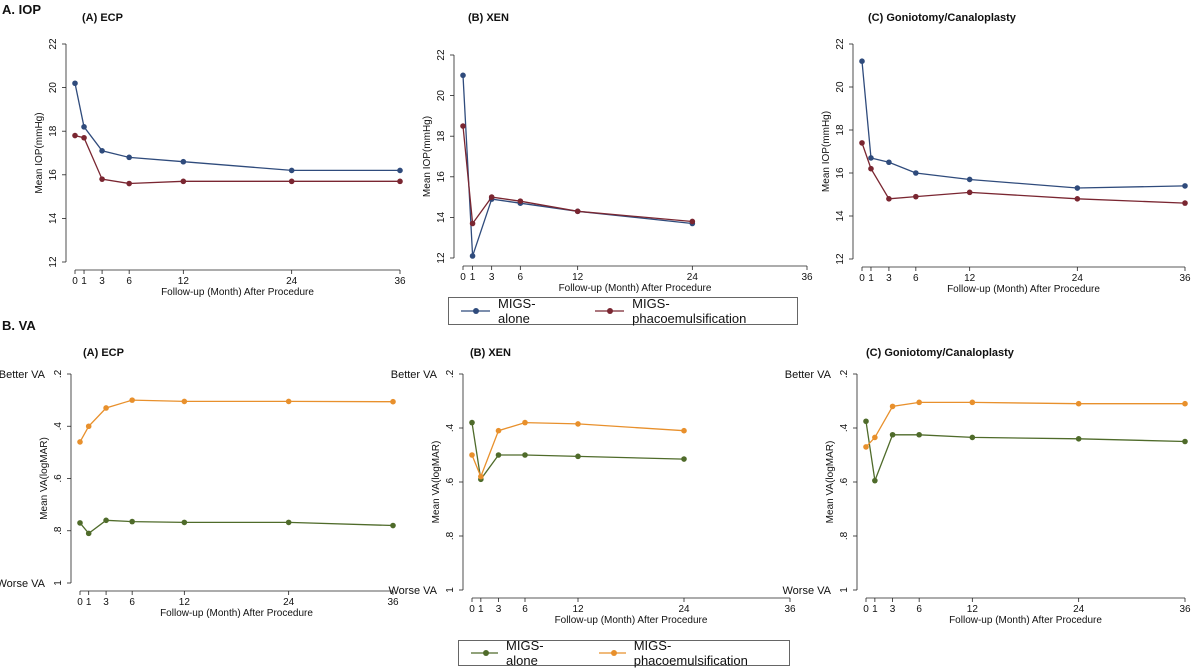 This screenshot has width=1200, height=668. I want to click on legend-label: MIGS-alone, so click(517, 311).